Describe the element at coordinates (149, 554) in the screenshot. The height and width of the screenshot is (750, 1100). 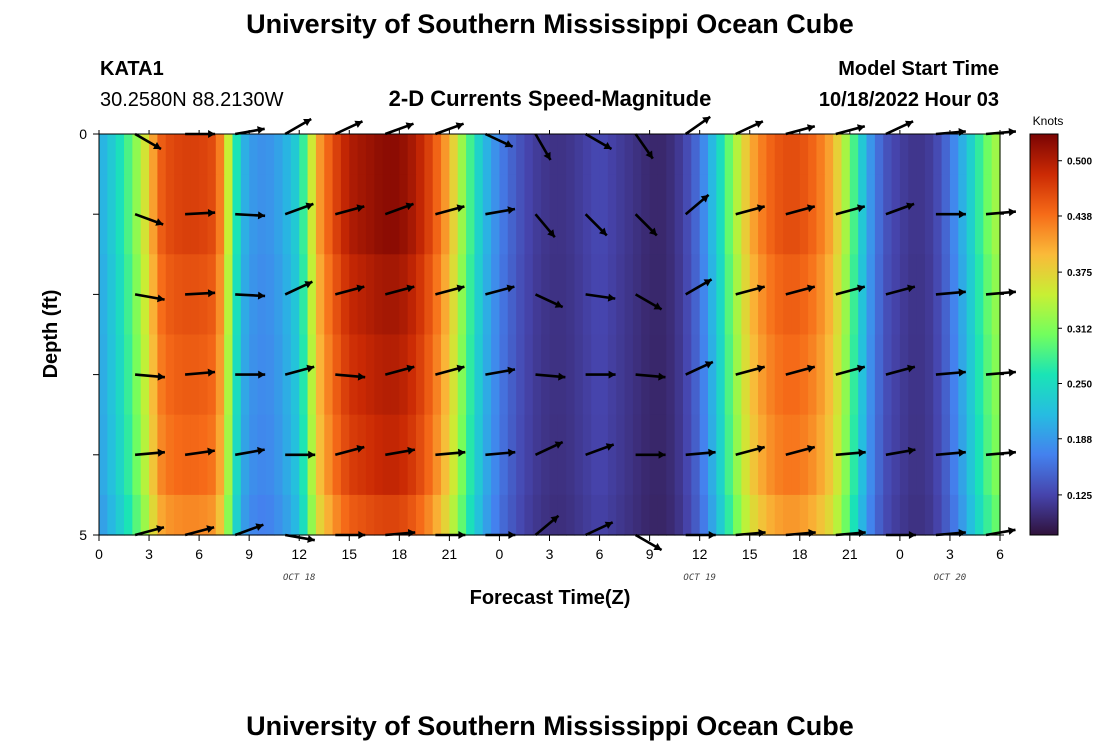
I see `x-tick-label: 3` at that location.